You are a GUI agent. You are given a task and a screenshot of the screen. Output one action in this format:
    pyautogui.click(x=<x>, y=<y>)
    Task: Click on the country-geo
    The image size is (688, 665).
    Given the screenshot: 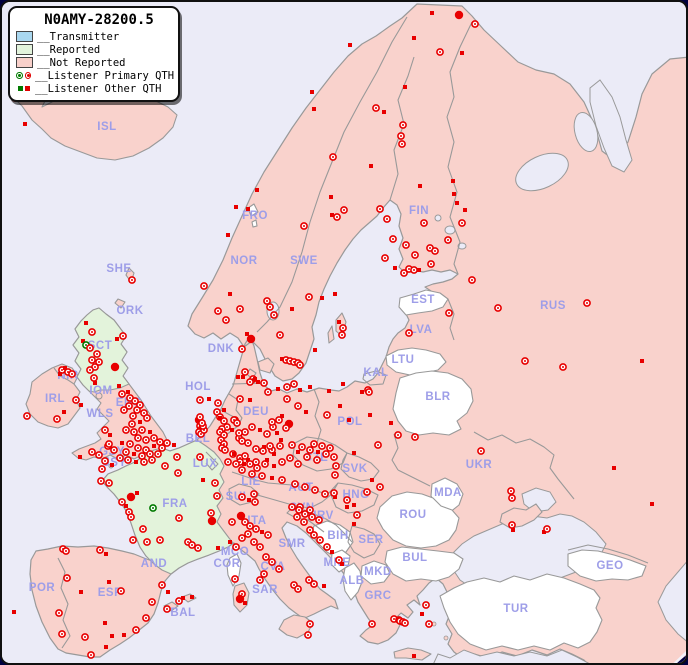 What is the action you would take?
    pyautogui.click(x=607, y=565)
    